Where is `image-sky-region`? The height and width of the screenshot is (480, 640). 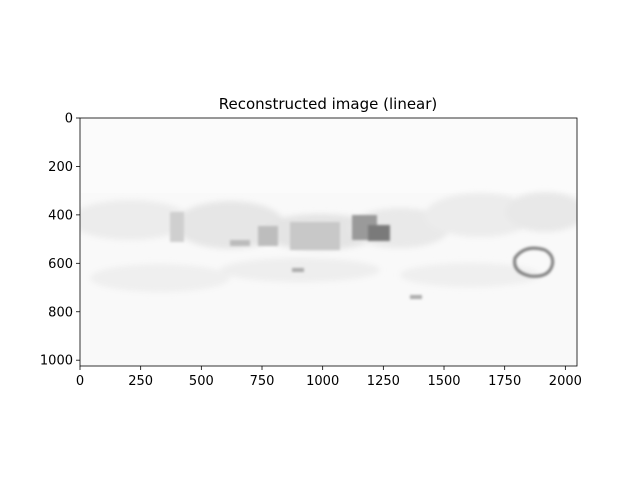 image-sky-region is located at coordinates (328, 155).